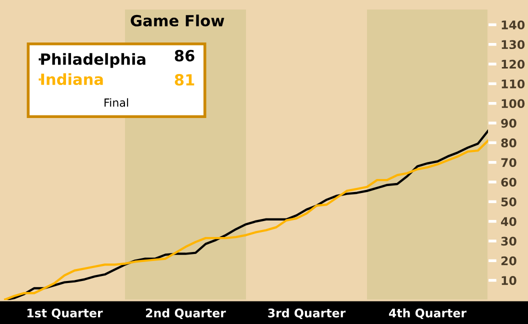 This screenshot has height=324, width=528. What do you see at coordinates (508, 221) in the screenshot?
I see `y-tick-label: 40` at bounding box center [508, 221].